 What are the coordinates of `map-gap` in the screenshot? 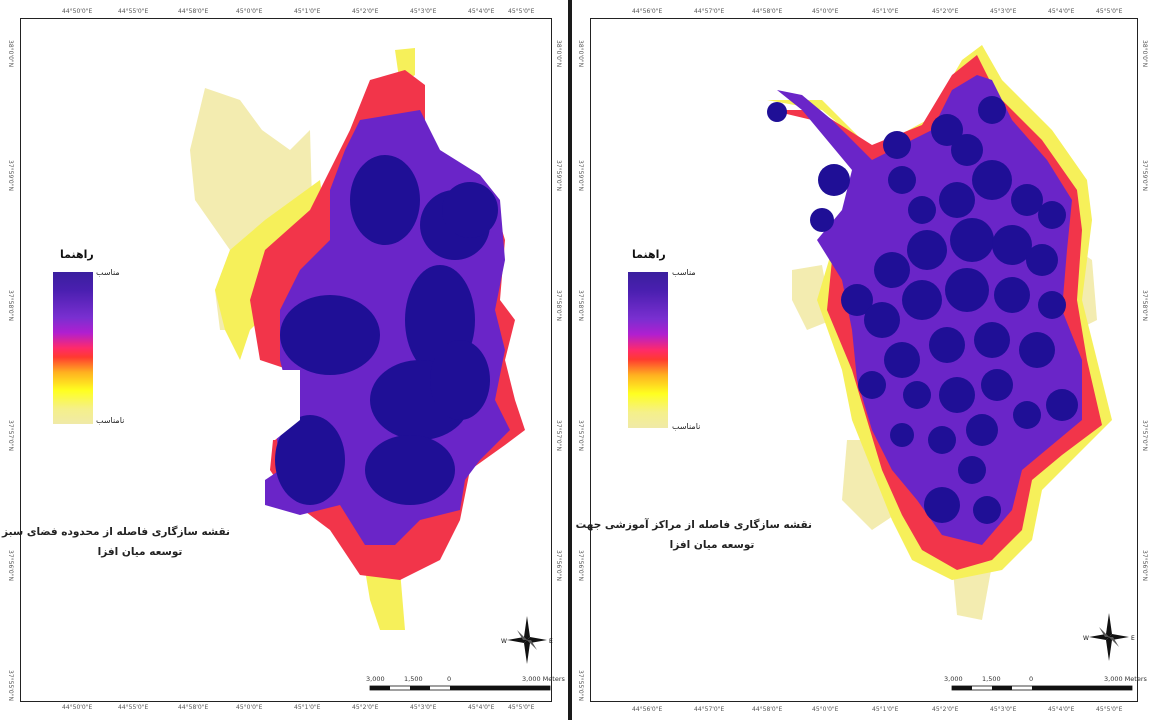 It's located at (280, 405).